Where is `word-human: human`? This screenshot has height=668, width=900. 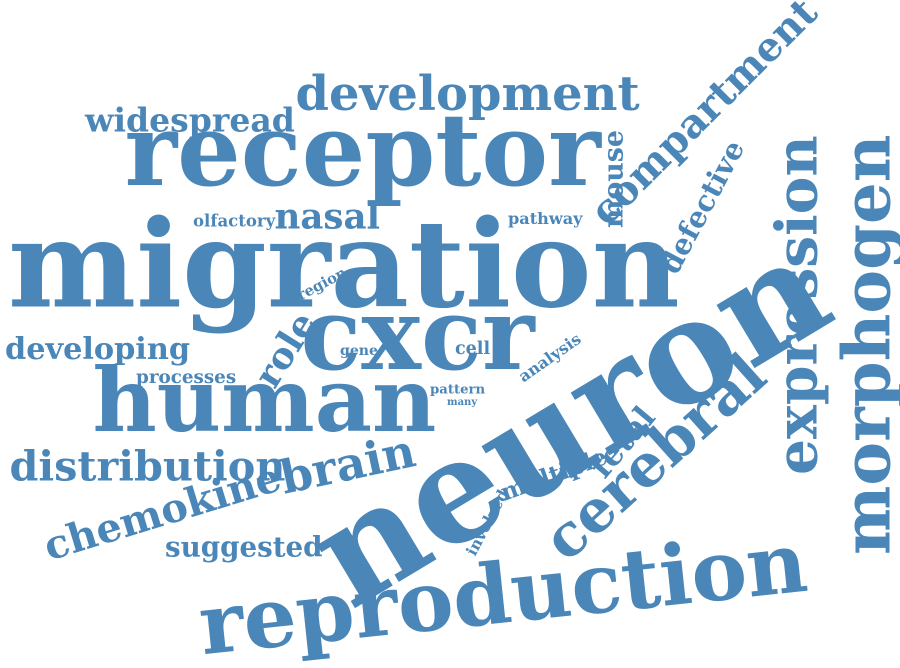 word-human: human is located at coordinates (264, 400).